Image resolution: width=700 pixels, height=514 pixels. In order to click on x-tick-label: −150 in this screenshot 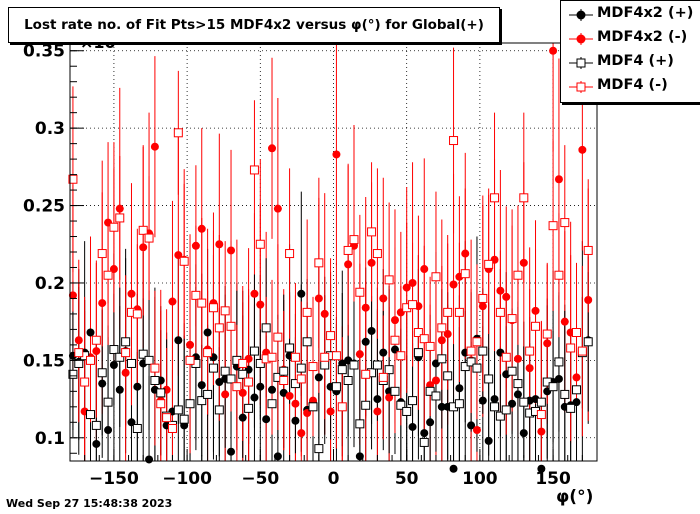, I will do `click(114, 479)`.